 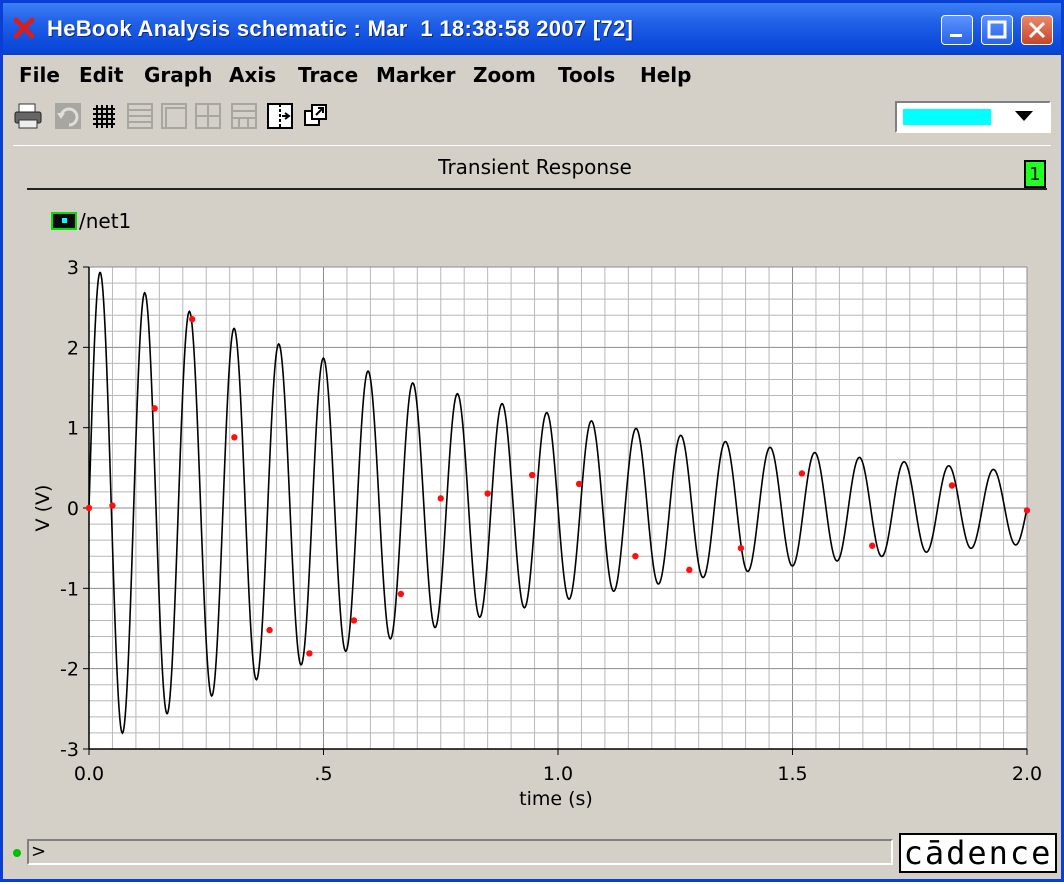 What do you see at coordinates (416, 75) in the screenshot?
I see `menu-marker: Marker` at bounding box center [416, 75].